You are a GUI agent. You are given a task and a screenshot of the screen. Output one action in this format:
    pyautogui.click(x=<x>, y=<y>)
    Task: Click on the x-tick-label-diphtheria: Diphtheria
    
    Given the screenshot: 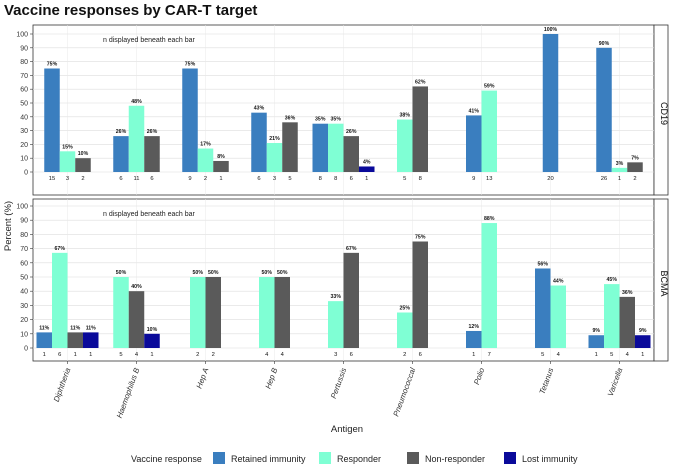 What is the action you would take?
    pyautogui.click(x=62, y=384)
    